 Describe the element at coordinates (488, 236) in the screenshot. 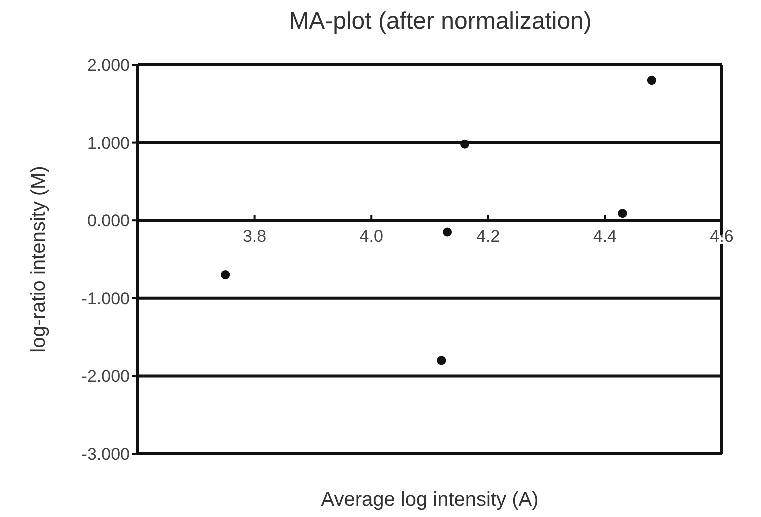

I see `x-tick-label: 4.2` at that location.